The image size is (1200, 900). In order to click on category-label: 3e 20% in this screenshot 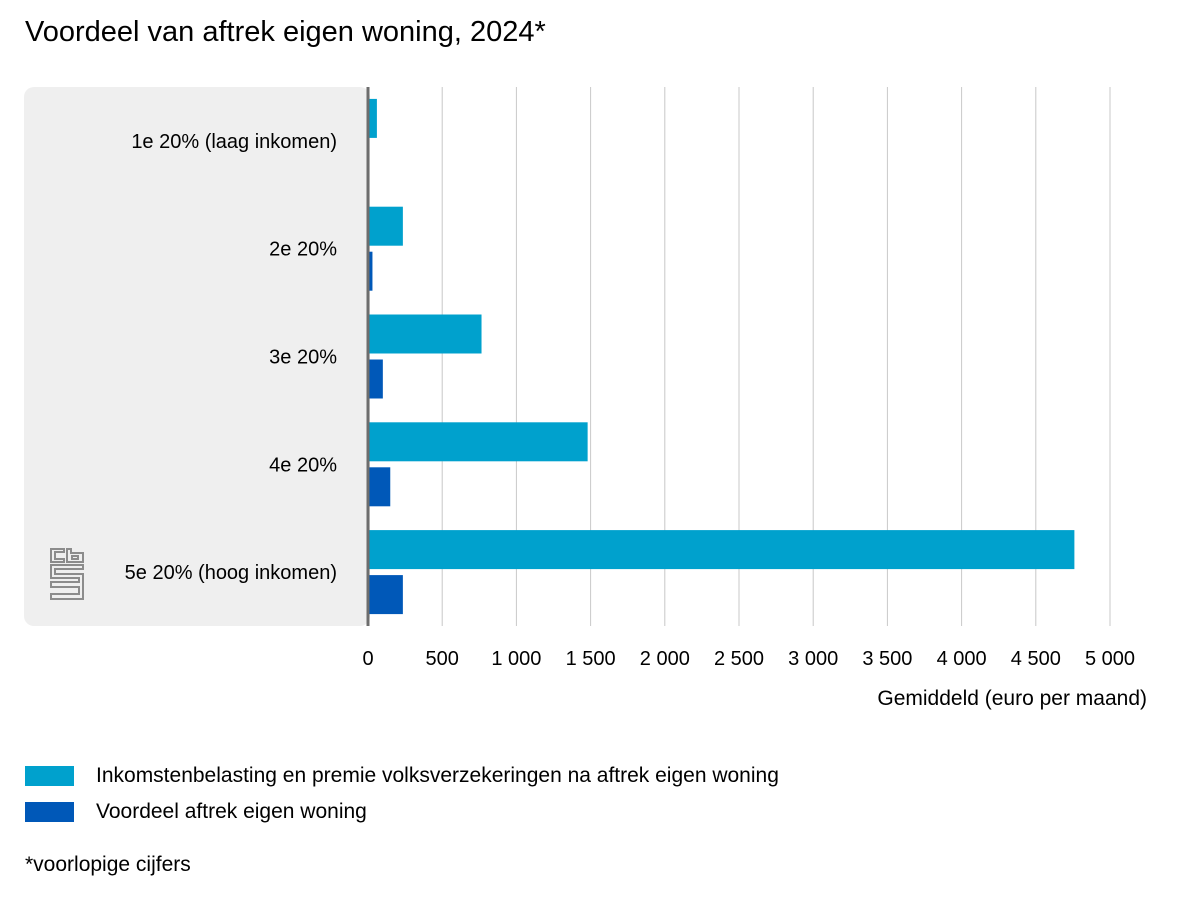, I will do `click(303, 358)`.